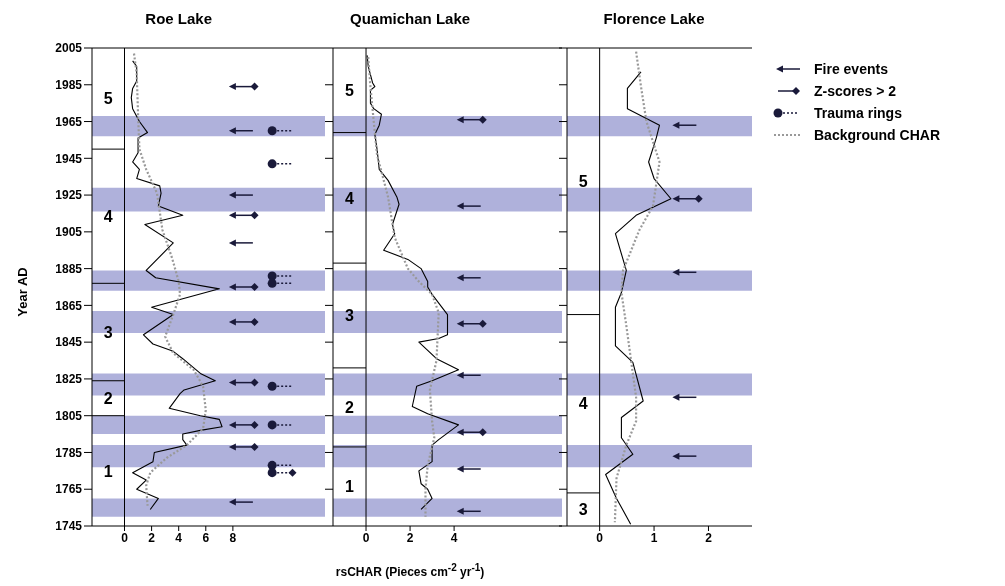 This screenshot has height=586, width=1005. I want to click on y-tick-label: 2005, so click(69, 48).